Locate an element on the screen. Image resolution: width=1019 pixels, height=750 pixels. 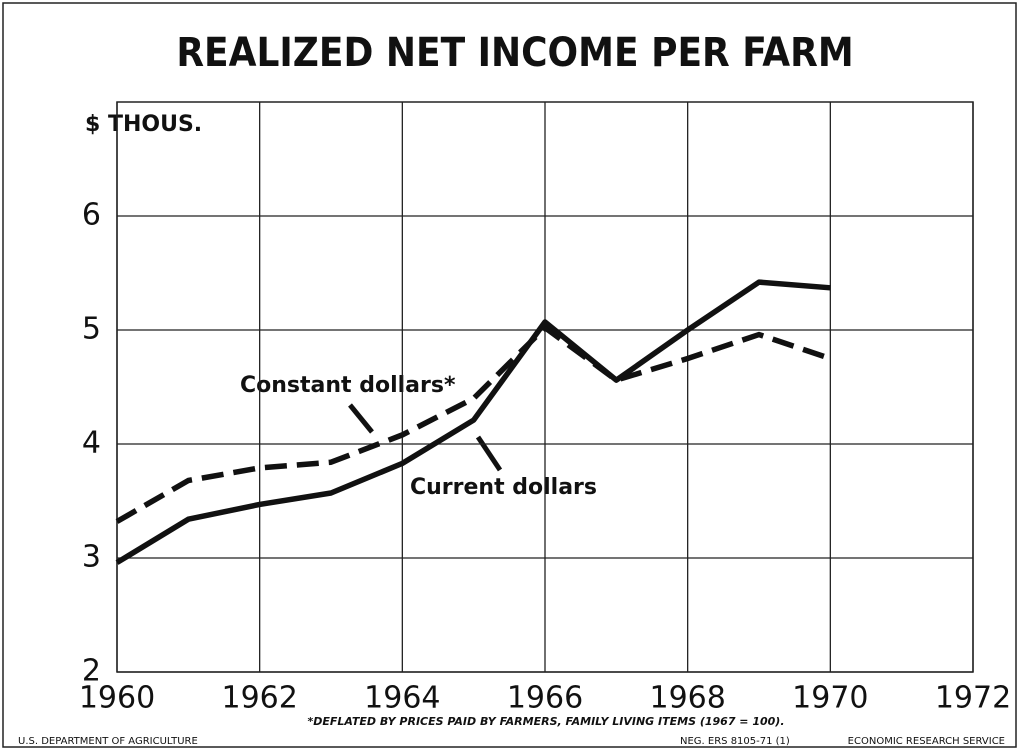
chart-title: REALIZED NET INCOME PER FARM is located at coordinates (514, 53).